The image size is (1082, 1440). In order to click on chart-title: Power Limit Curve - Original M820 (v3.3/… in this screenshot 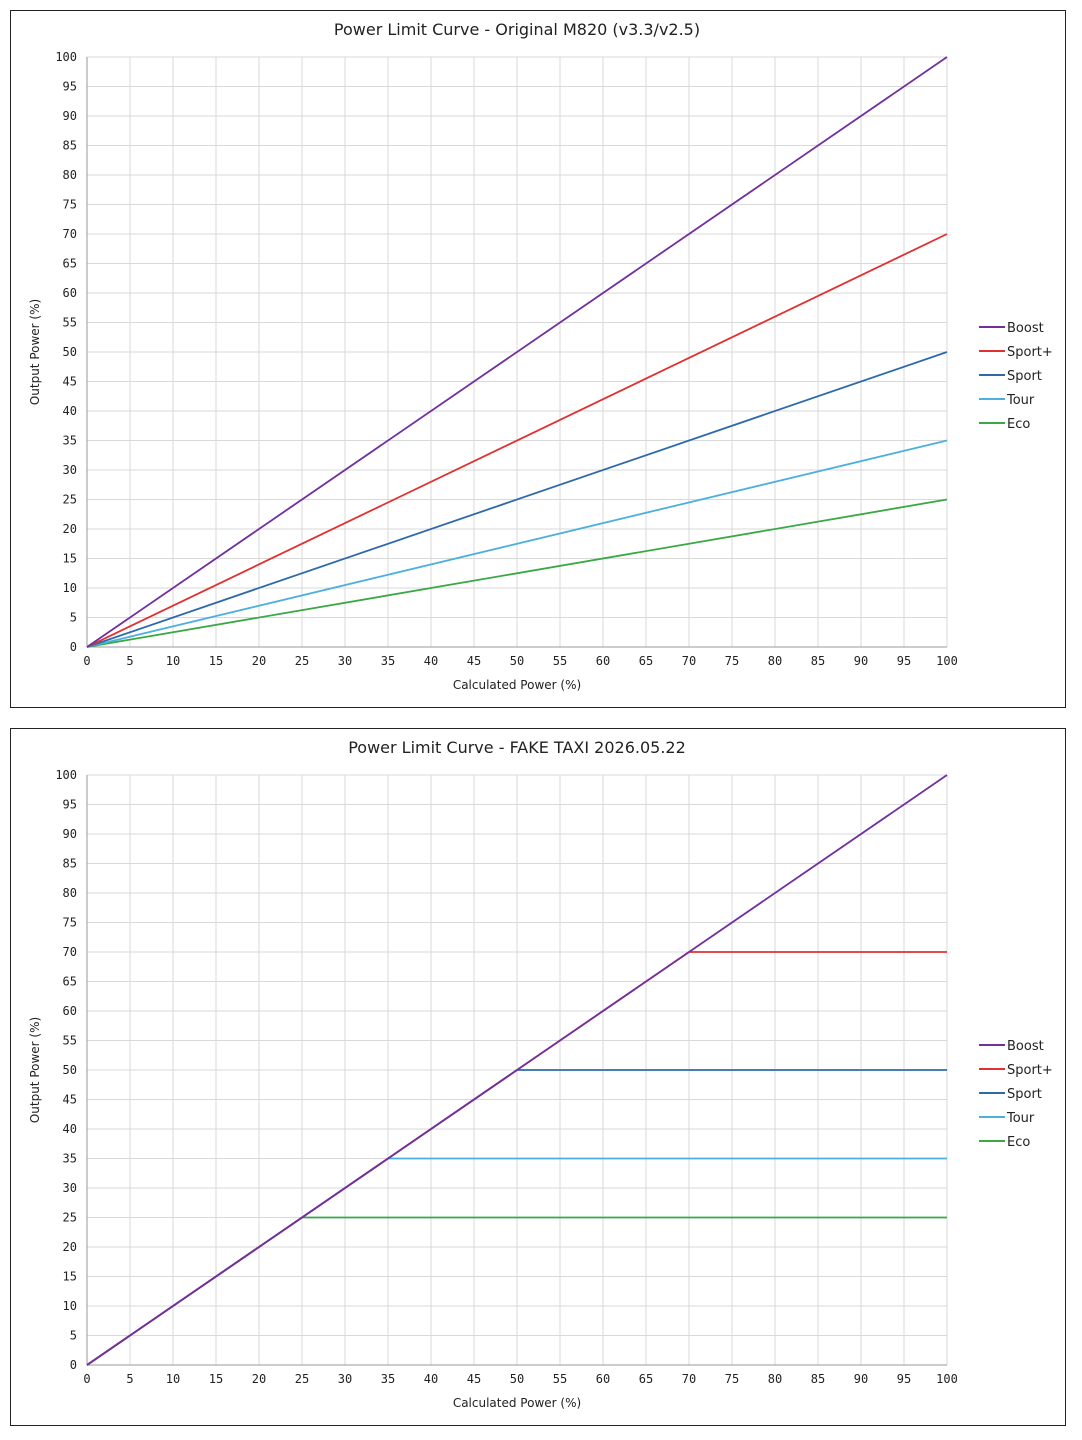, I will do `click(517, 29)`.